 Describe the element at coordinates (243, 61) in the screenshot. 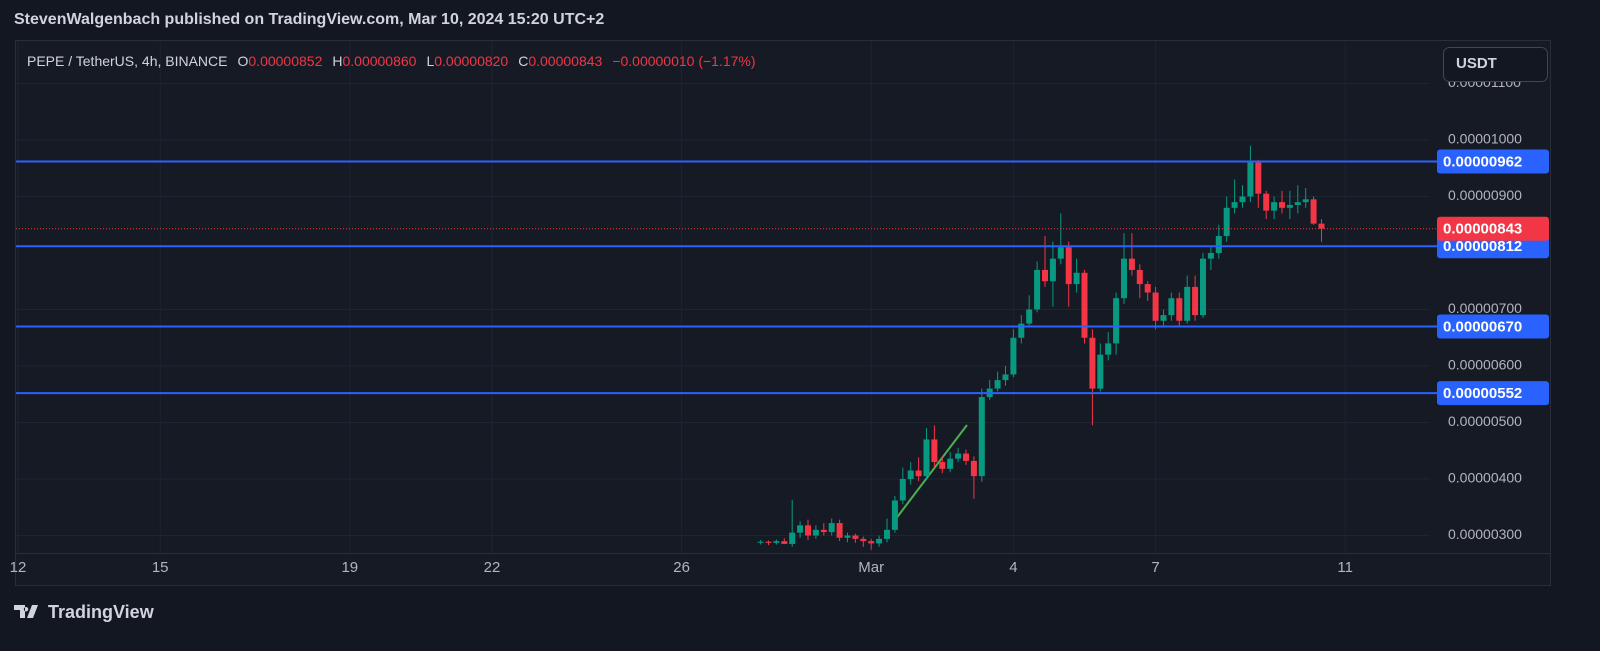

I see `ohlc-key: O` at that location.